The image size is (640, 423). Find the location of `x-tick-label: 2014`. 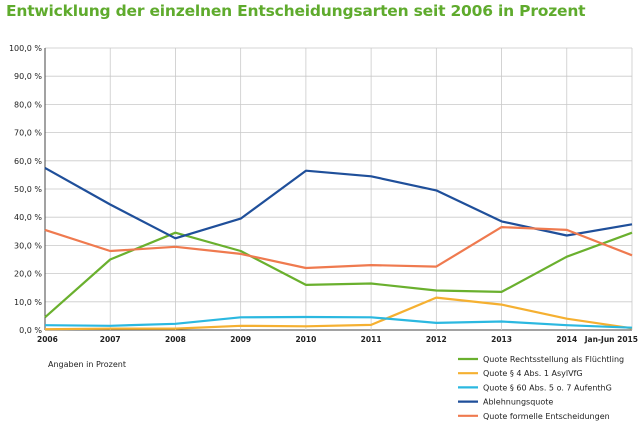

x-tick-label: 2014 is located at coordinates (566, 339).